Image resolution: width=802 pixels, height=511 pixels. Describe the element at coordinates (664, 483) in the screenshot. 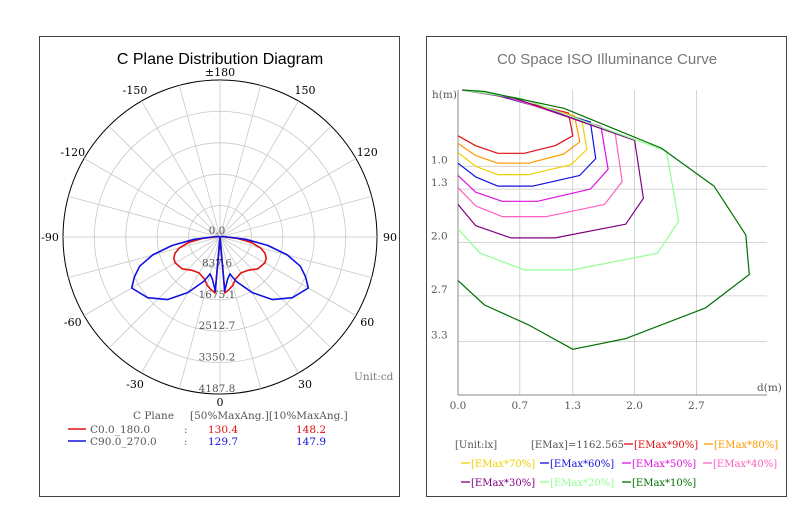

I see `legend-series-name: [EMax*10%]` at that location.